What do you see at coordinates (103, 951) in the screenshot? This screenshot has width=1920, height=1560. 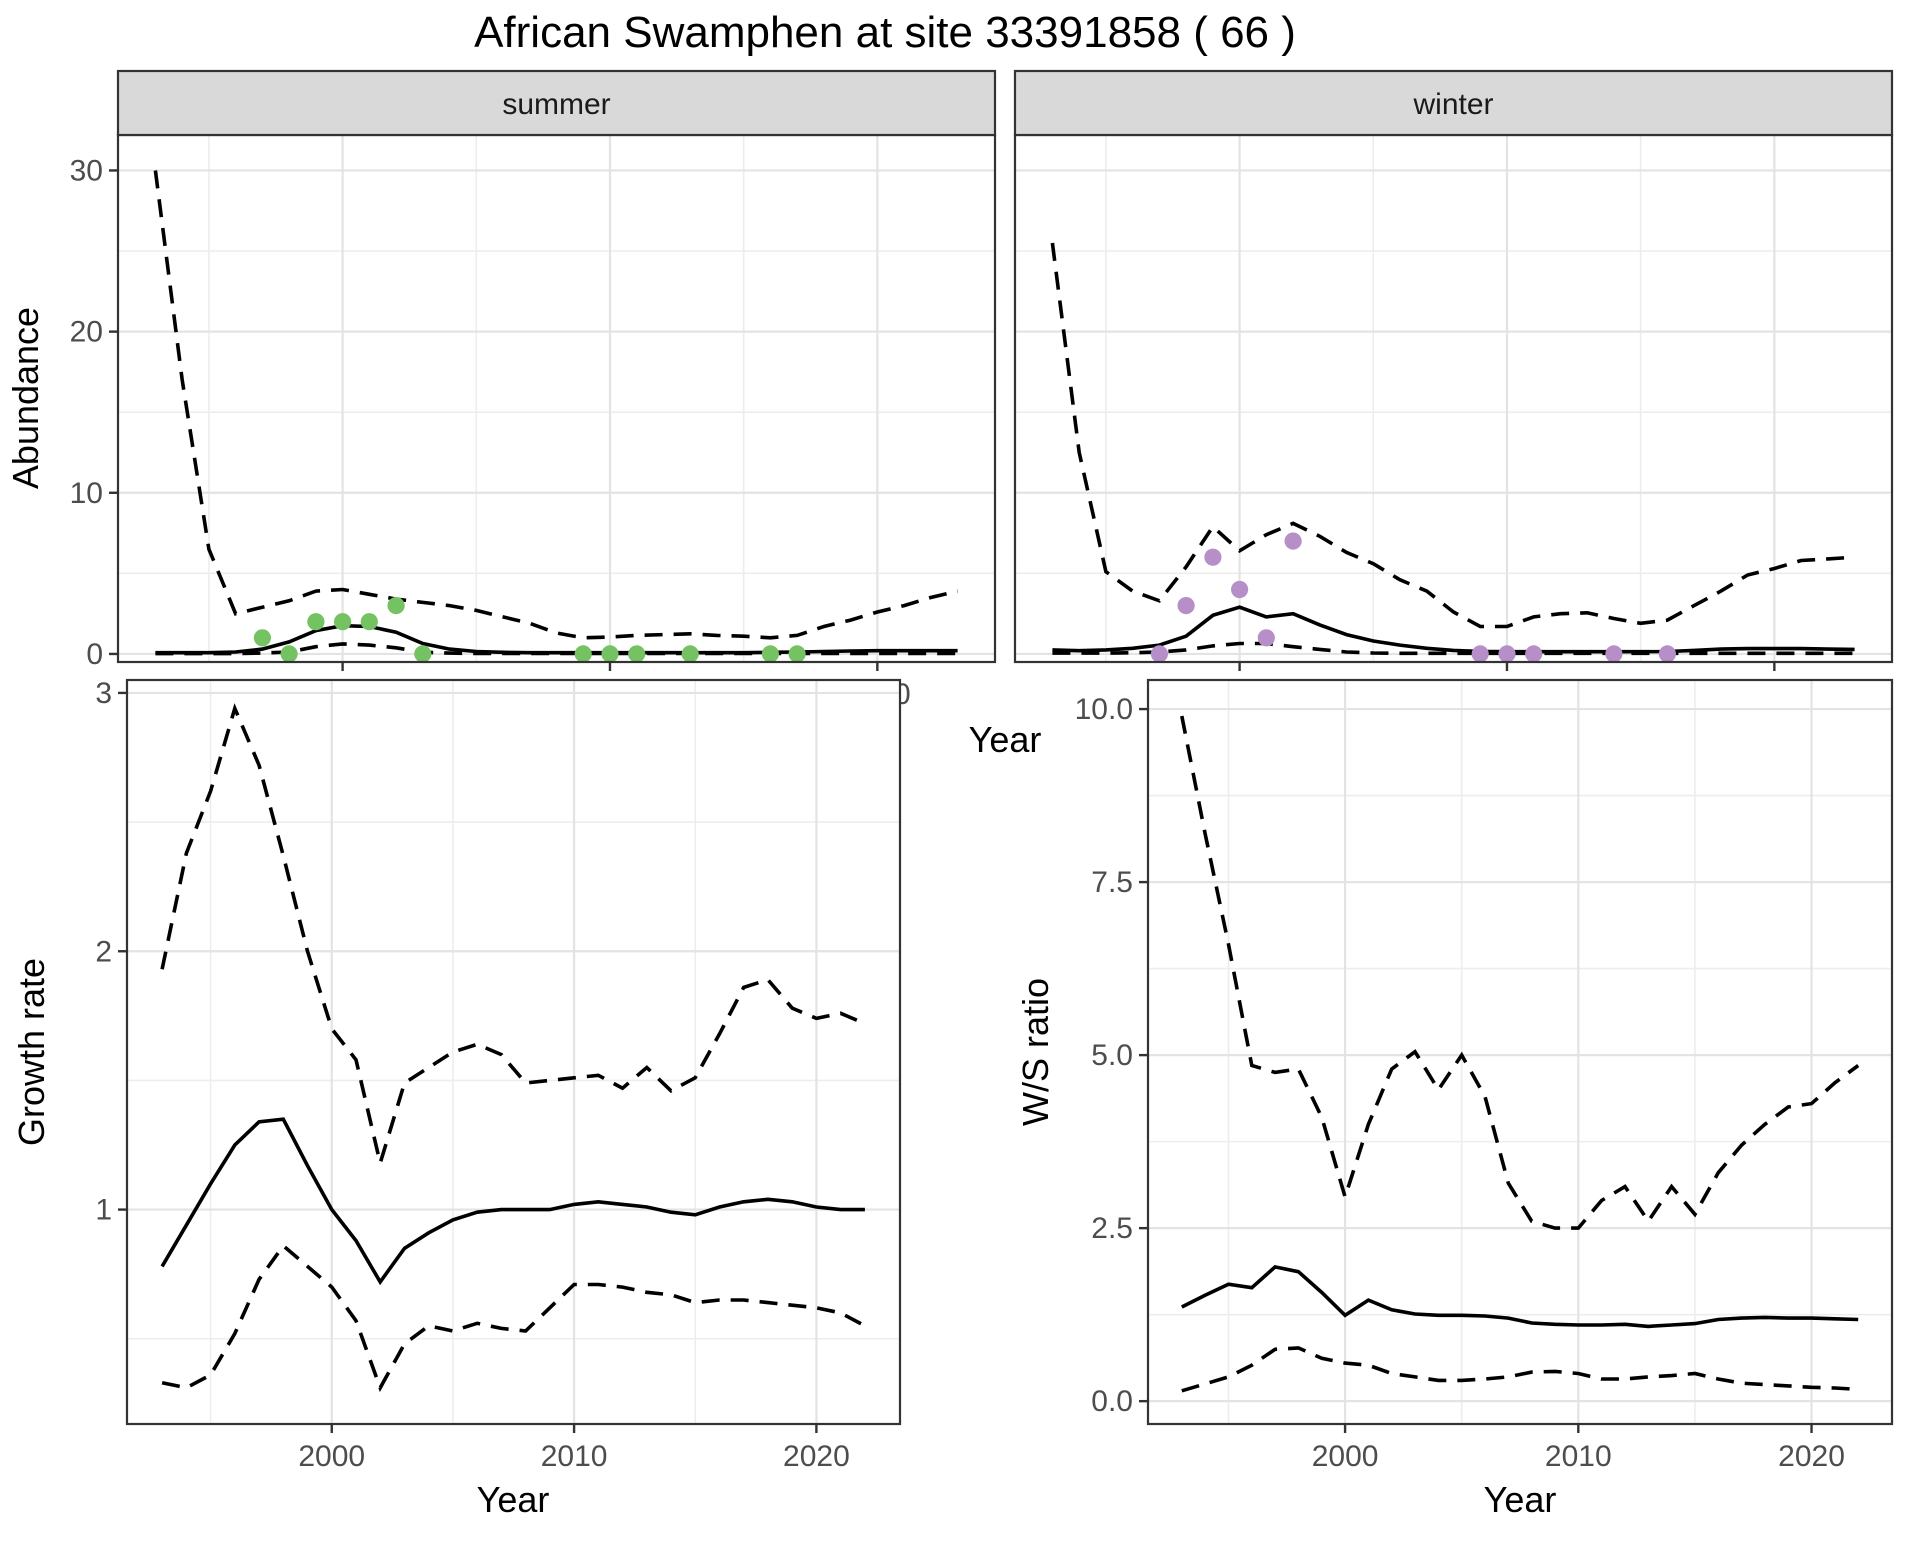 I see `y-tick-label: 2` at bounding box center [103, 951].